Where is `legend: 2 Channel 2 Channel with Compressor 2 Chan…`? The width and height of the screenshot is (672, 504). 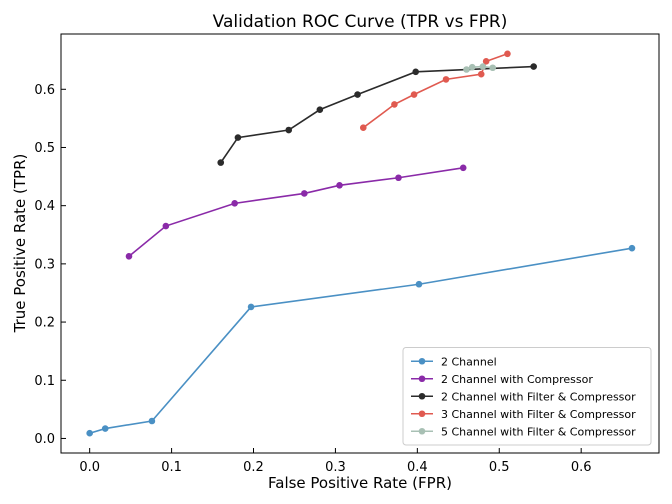
legend: 2 Channel 2 Channel with Compressor 2 Chan… is located at coordinates (527, 396).